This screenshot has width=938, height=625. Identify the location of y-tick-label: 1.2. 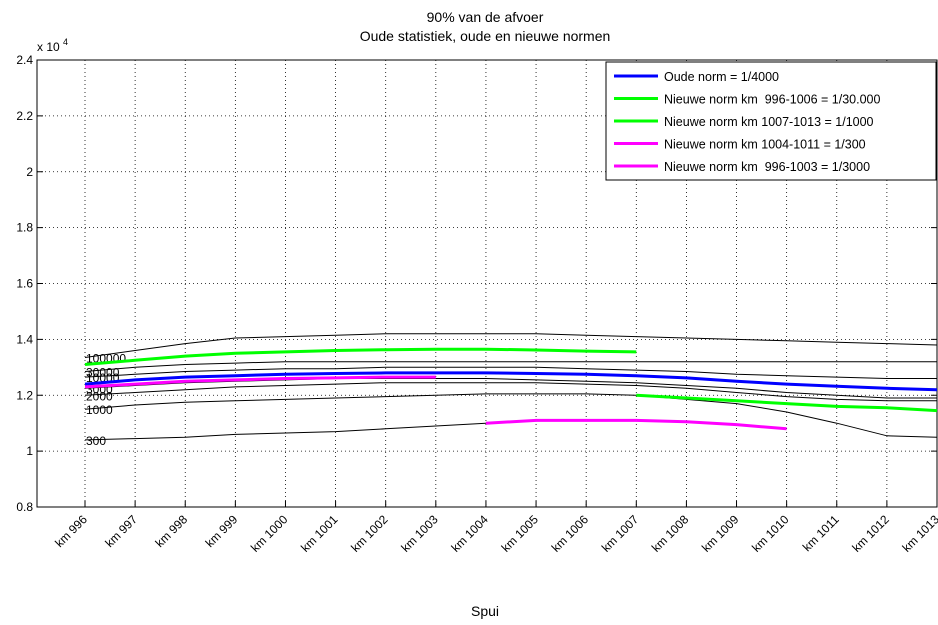
(24, 395).